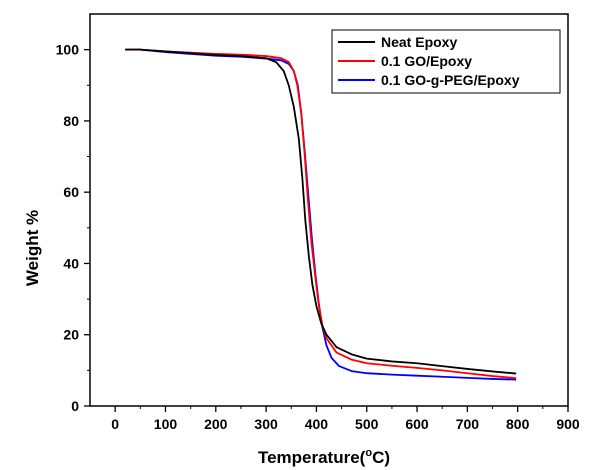 The image size is (593, 470). Describe the element at coordinates (367, 424) in the screenshot. I see `x-tick-label: 500` at that location.